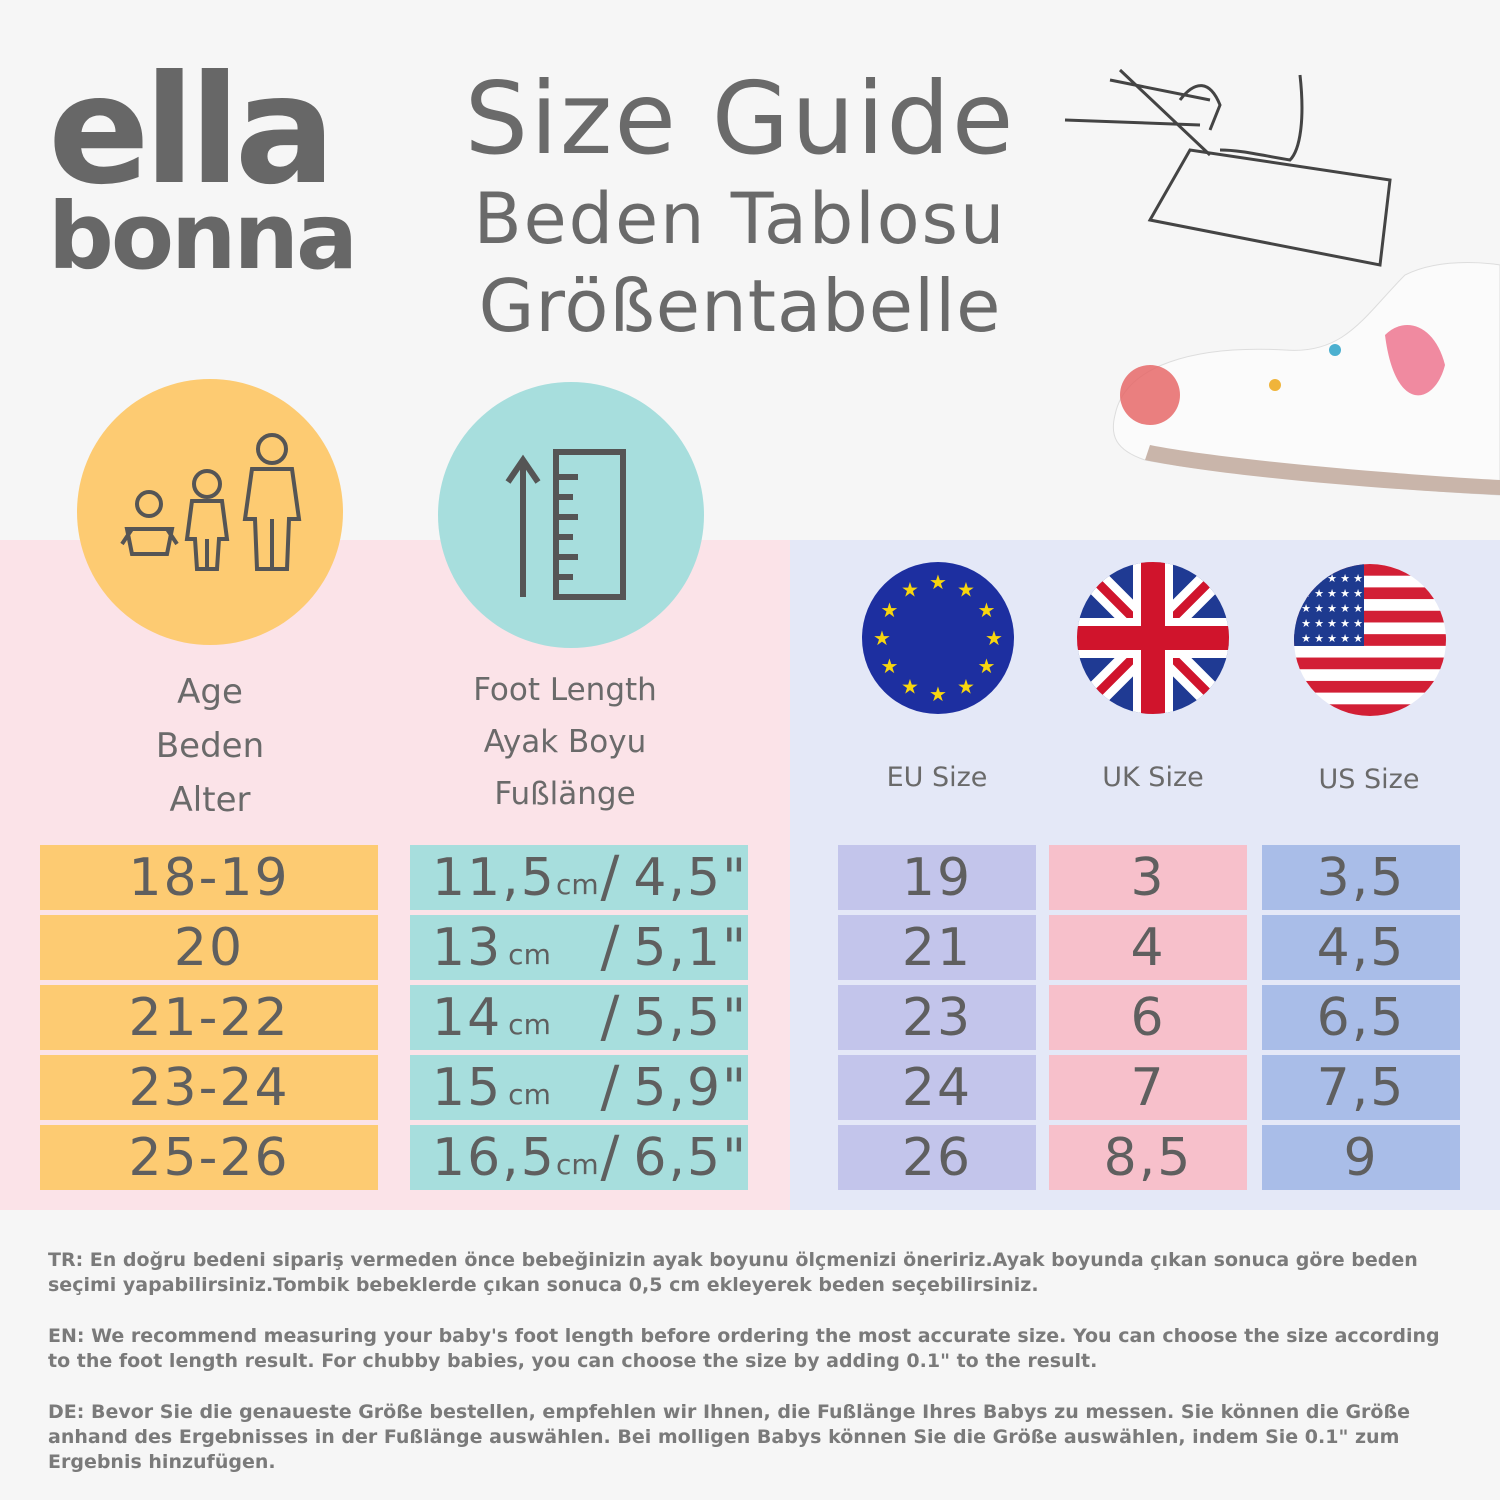  What do you see at coordinates (1361, 1157) in the screenshot?
I see `us-cell: 9` at bounding box center [1361, 1157].